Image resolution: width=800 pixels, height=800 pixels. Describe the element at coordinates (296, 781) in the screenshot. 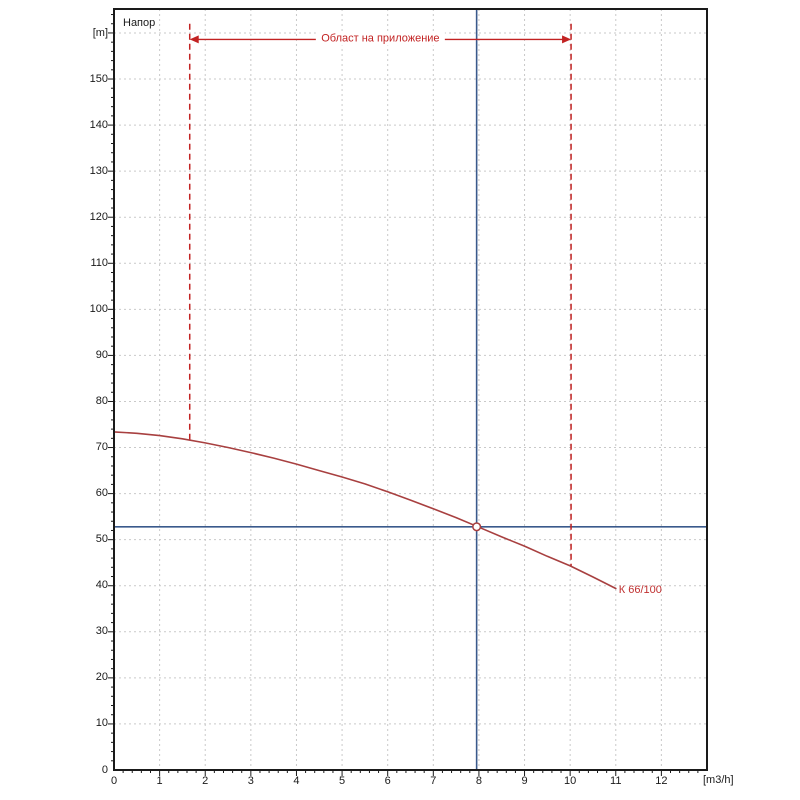

I see `x-axis-tick-label: 4` at that location.